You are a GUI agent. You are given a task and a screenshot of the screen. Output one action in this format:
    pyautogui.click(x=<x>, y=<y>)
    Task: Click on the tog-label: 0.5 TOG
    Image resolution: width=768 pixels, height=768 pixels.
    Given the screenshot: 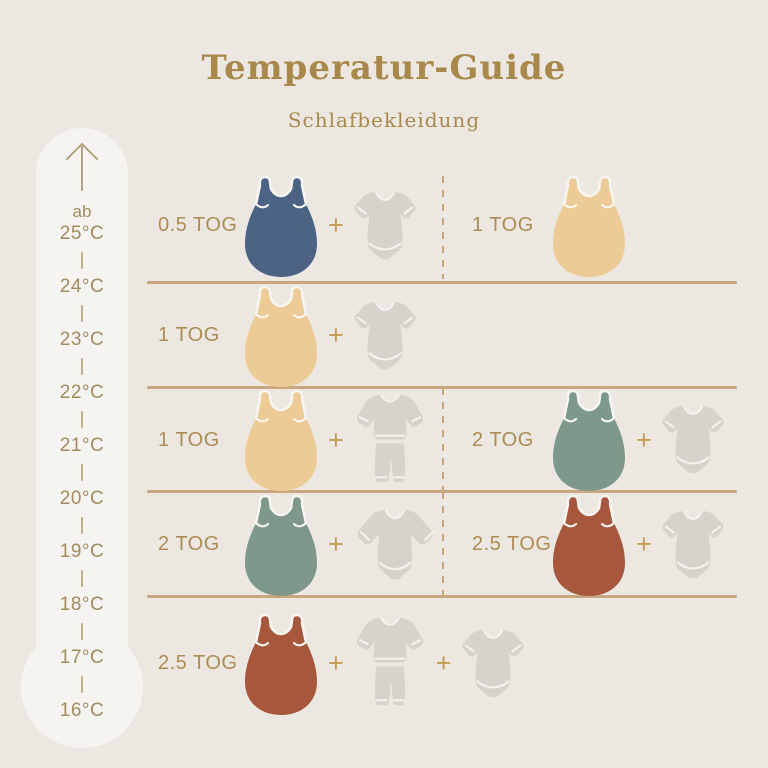 What is the action you would take?
    pyautogui.click(x=198, y=225)
    